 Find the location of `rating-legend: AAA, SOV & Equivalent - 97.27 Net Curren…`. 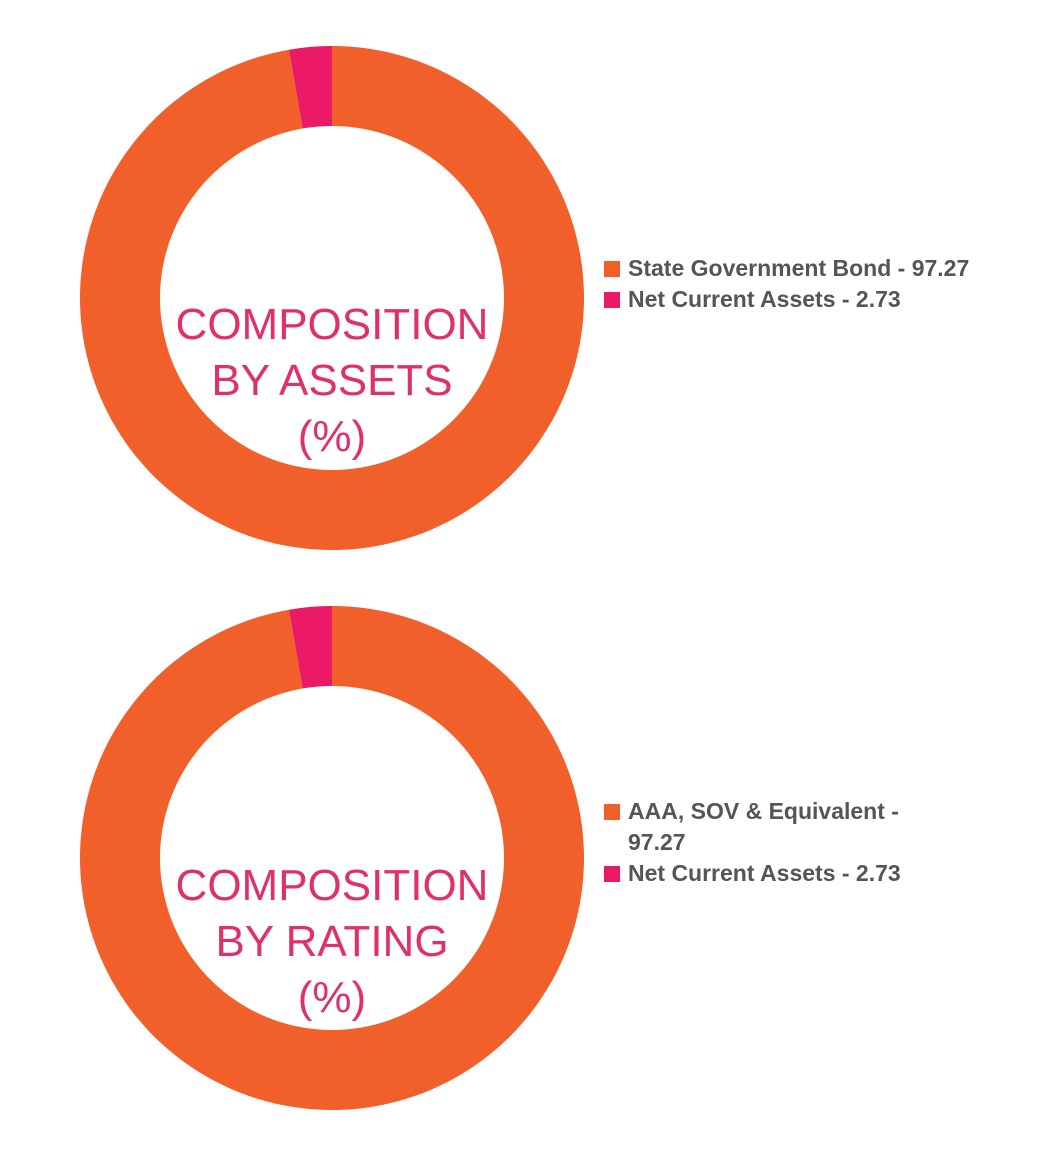

rating-legend: AAA, SOV & Equivalent - 97.27 Net Curren… is located at coordinates (769, 842).